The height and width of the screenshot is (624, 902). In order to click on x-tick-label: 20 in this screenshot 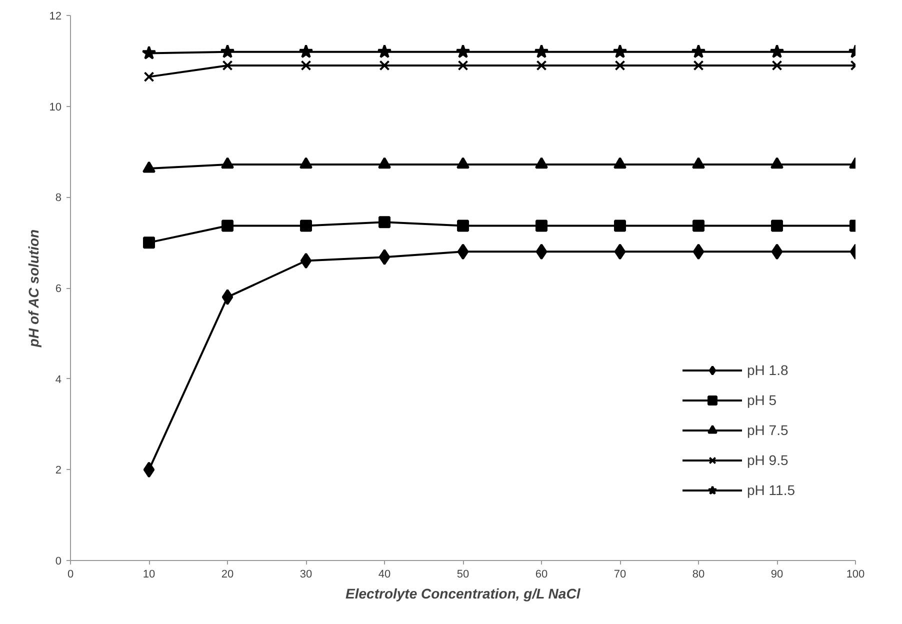, I will do `click(227, 574)`.